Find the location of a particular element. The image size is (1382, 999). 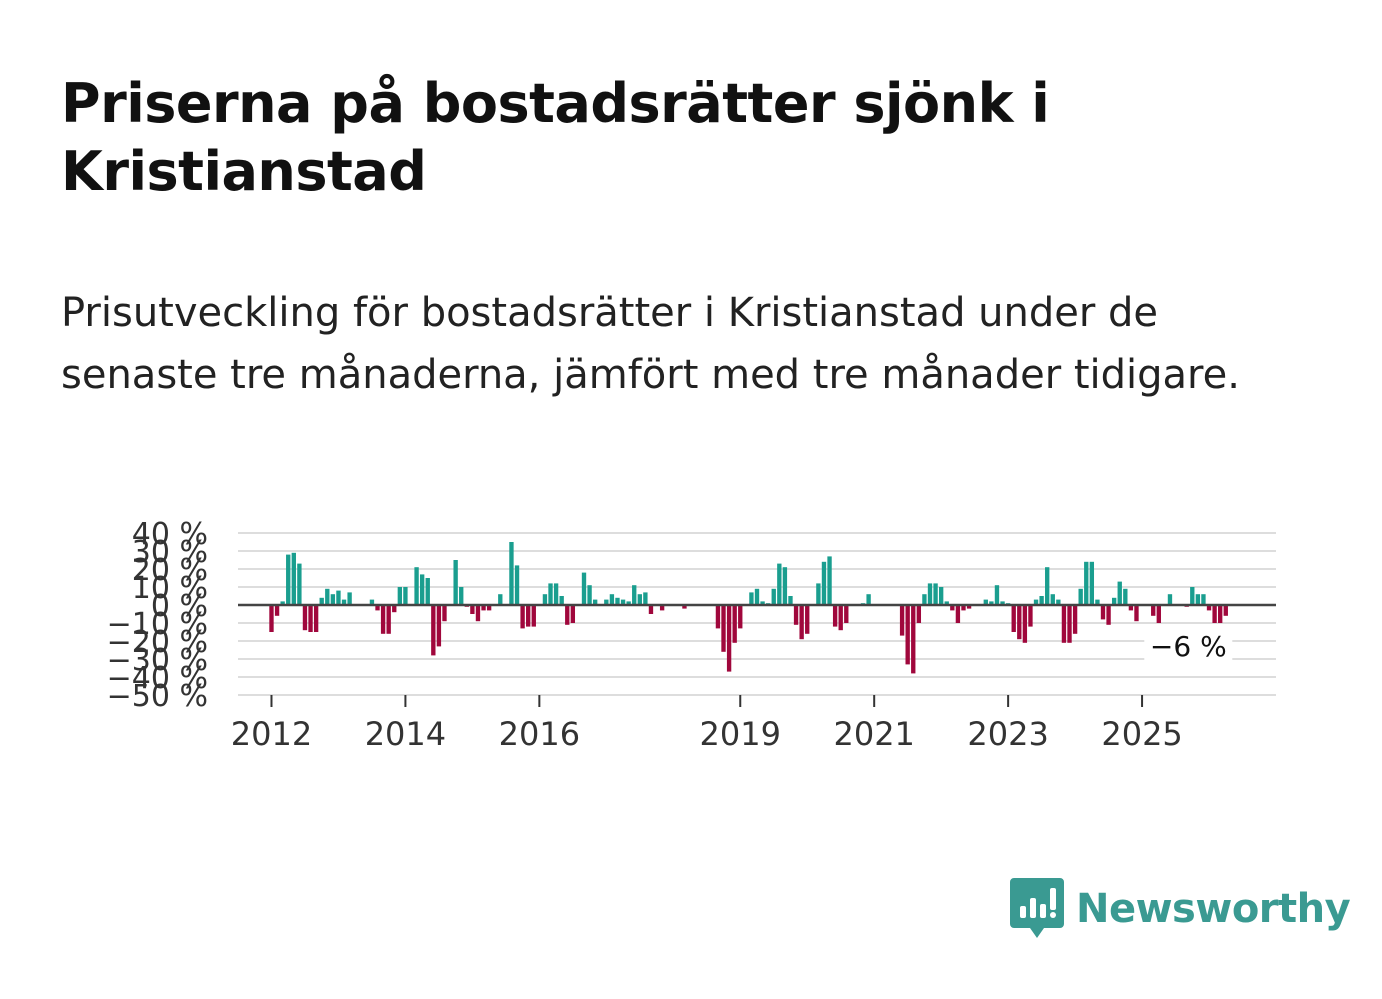

y-tick-label: −40 % is located at coordinates (157, 678).